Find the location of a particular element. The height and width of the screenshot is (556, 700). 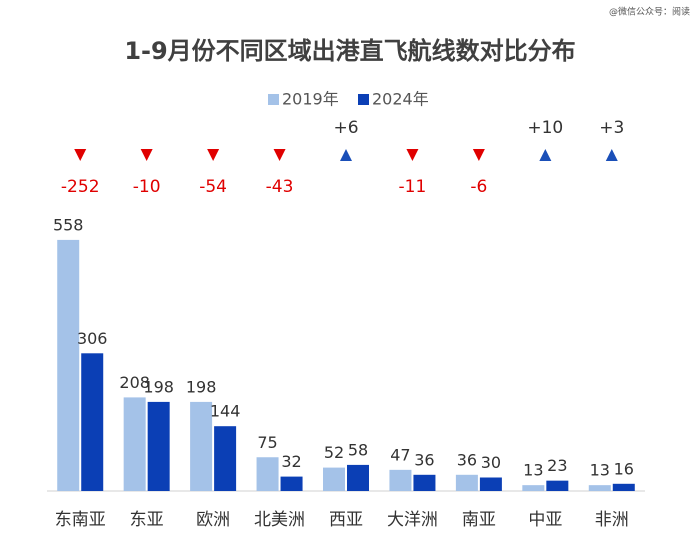

data-label: 52 is located at coordinates (334, 452).